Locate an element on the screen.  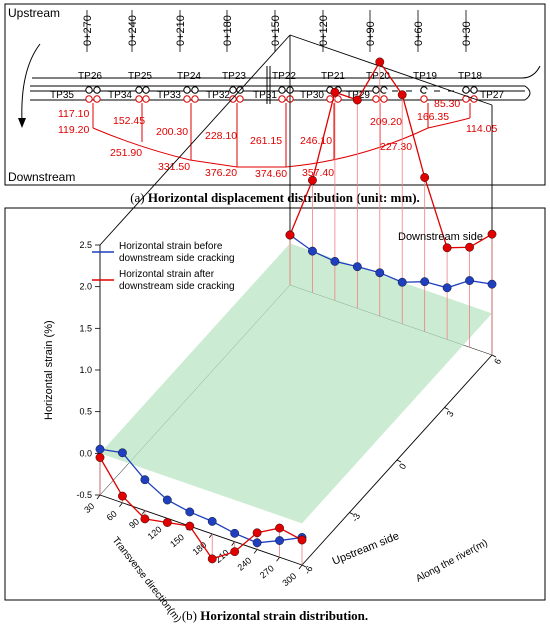
top-point-label: TP25 is located at coordinates (140, 76).